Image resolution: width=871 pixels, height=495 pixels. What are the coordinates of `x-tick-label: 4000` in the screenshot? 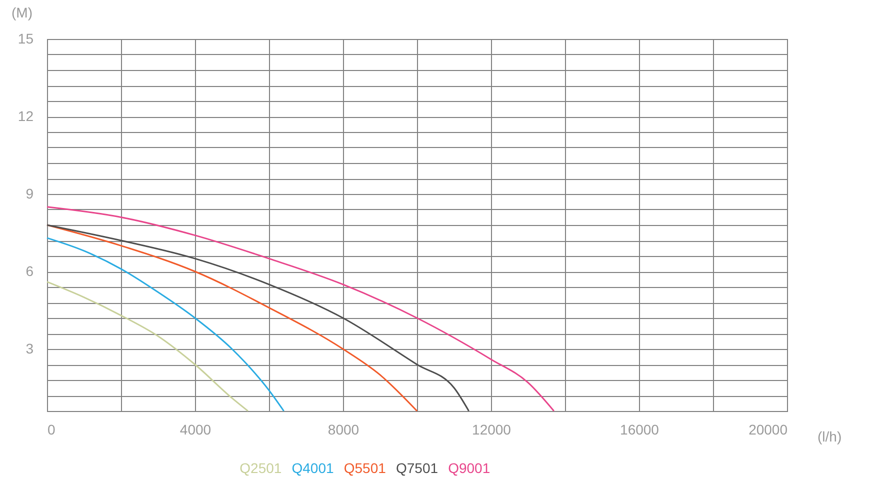 It's located at (196, 430).